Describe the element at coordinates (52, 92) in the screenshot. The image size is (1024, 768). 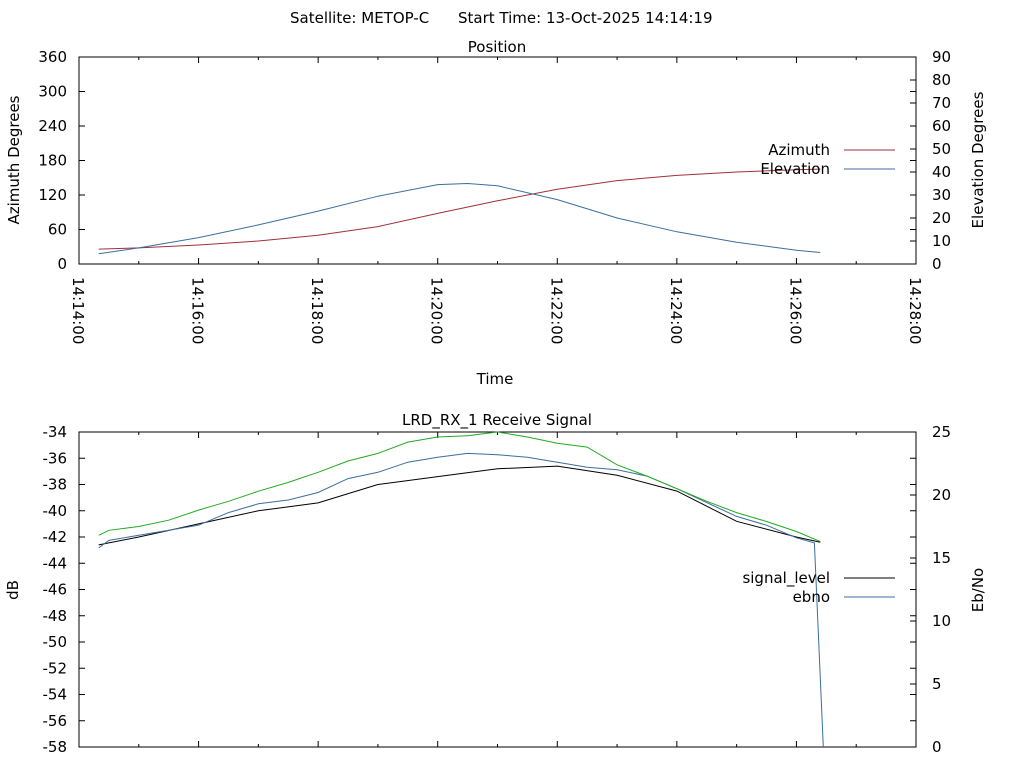
I see `y-tick-label: 300` at that location.